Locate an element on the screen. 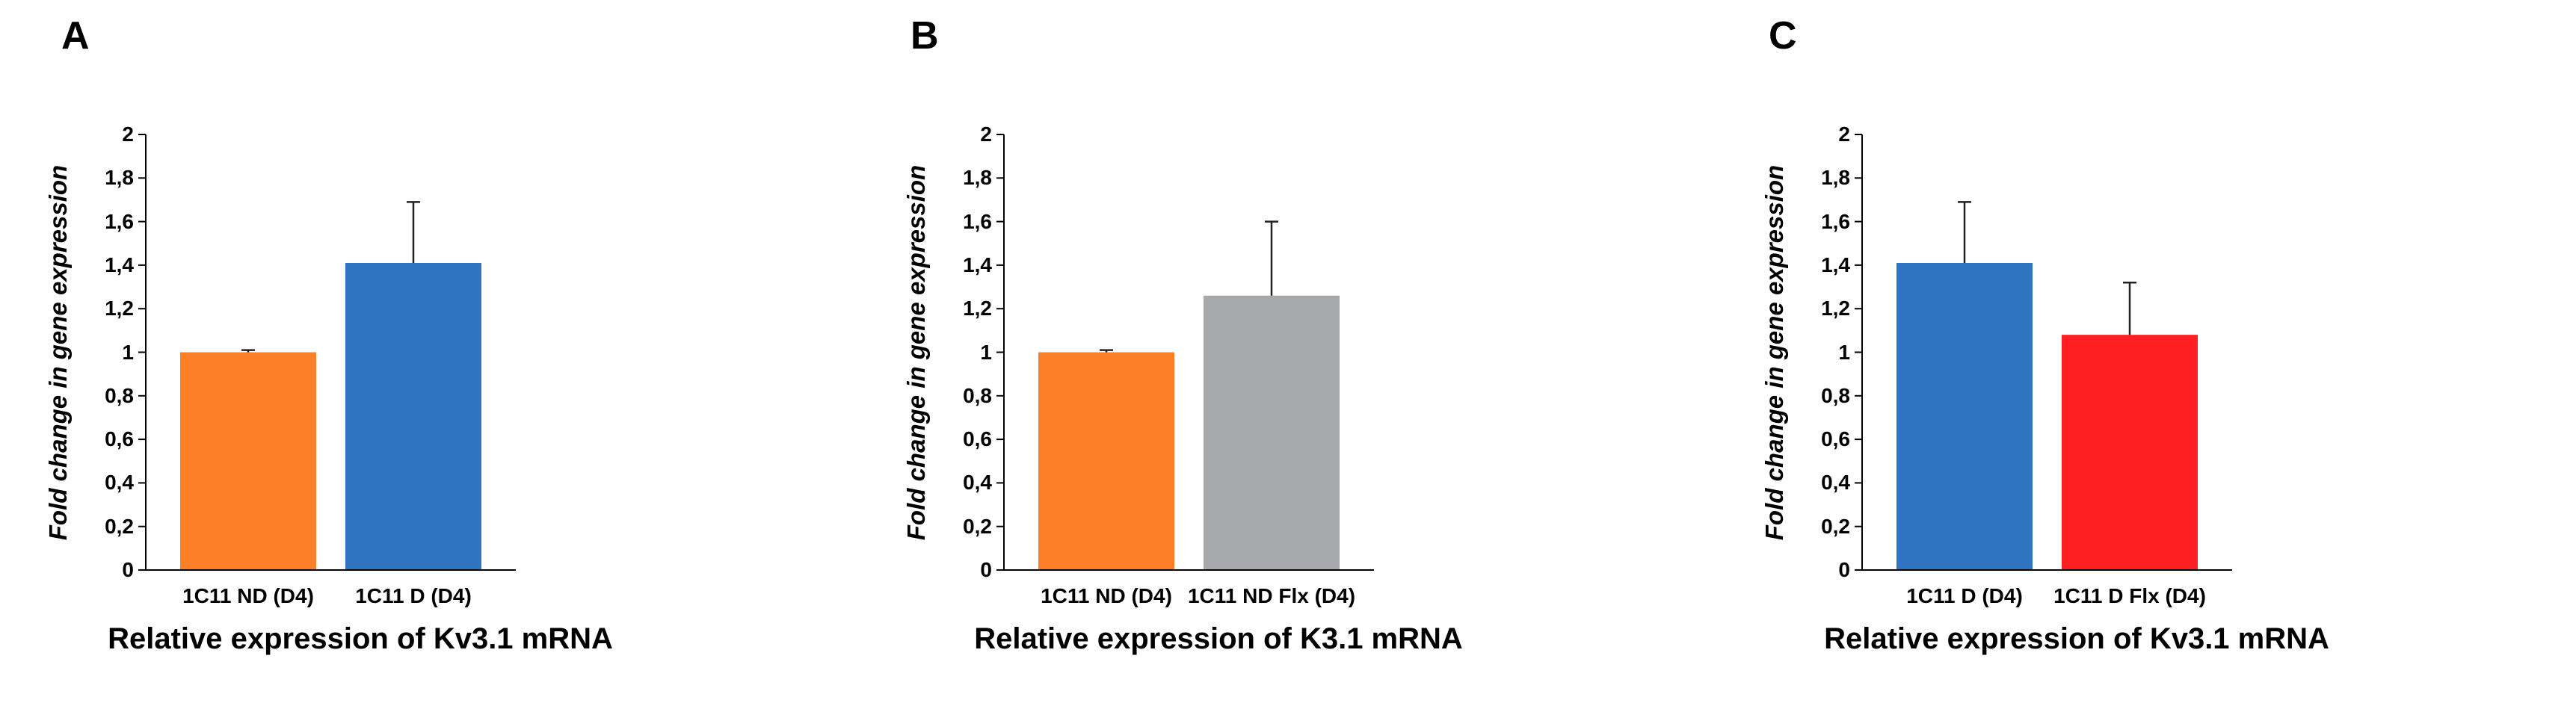 The image size is (2576, 703). x-tick-label: 1C11 ND Flx (D4) is located at coordinates (1271, 595).